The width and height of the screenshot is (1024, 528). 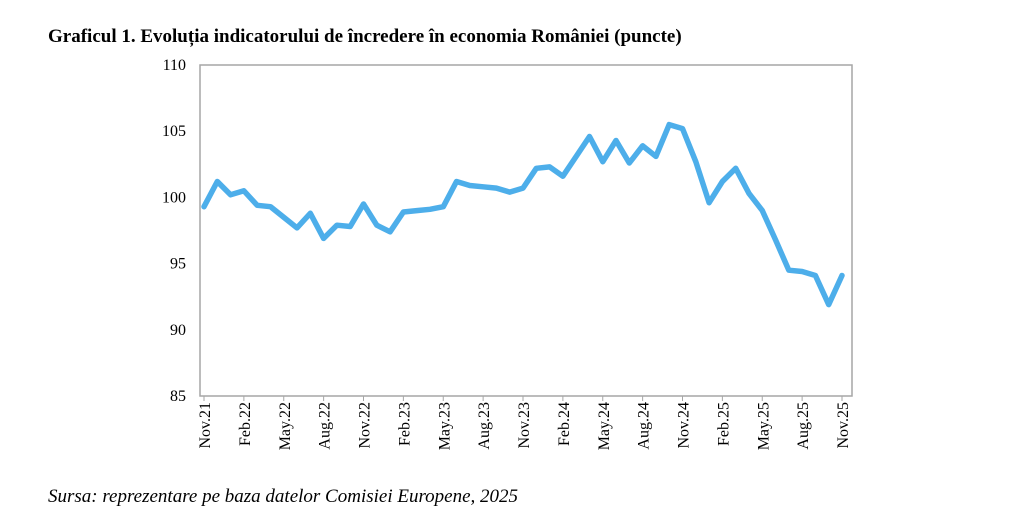 I want to click on x-tick-label: Feb.25, so click(x=723, y=424).